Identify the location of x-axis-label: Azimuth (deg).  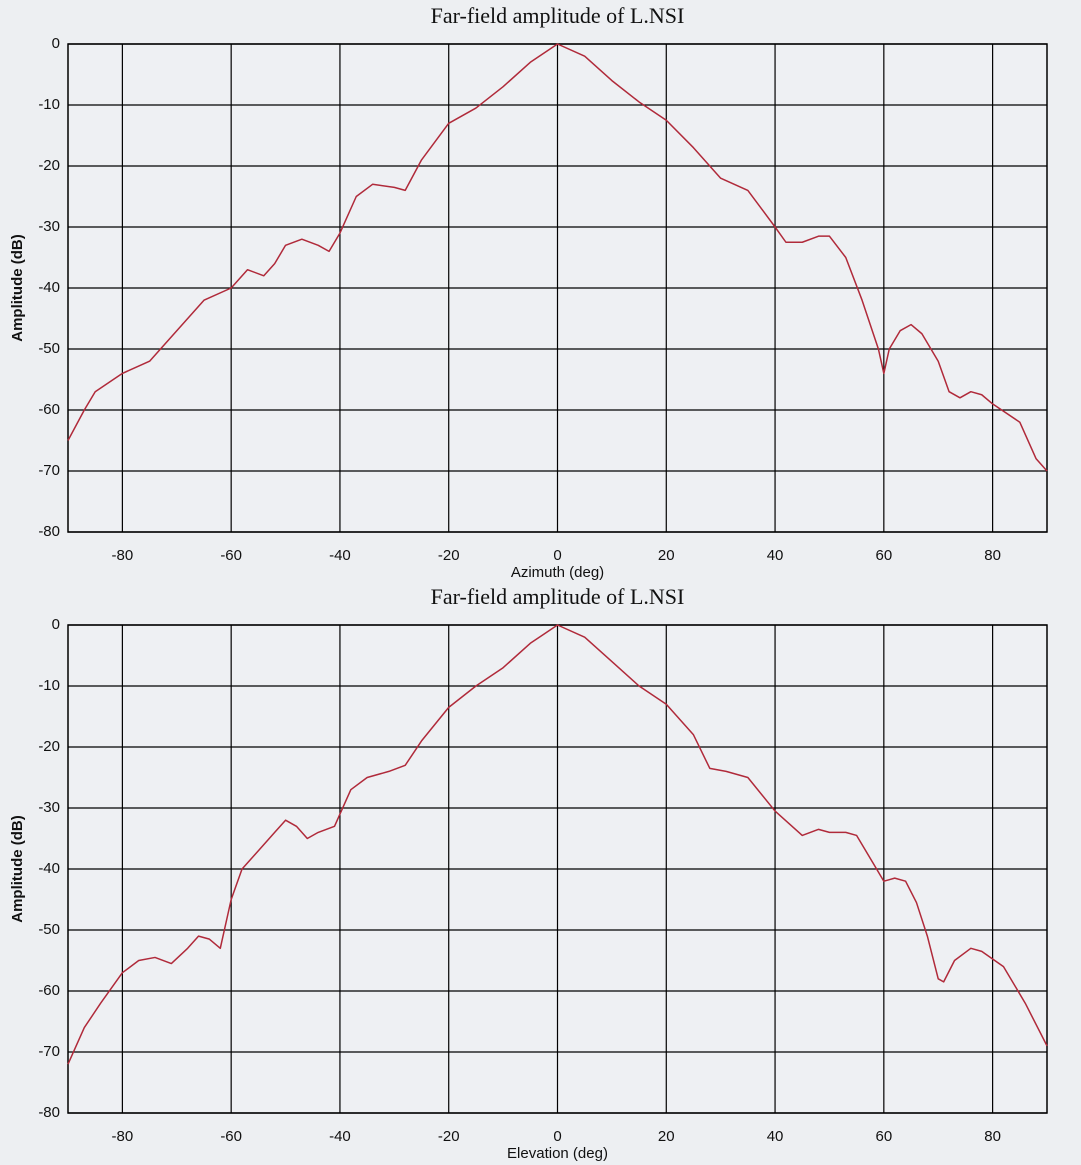
(557, 572).